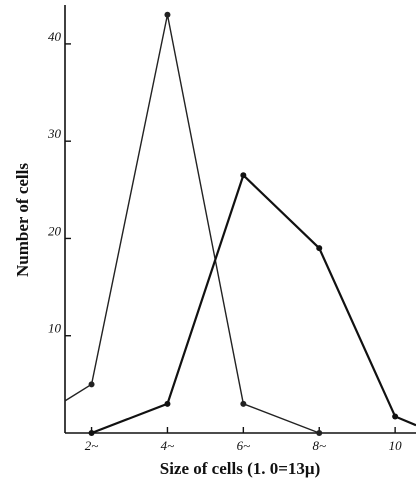 This screenshot has width=416, height=492. What do you see at coordinates (22, 220) in the screenshot?
I see `y-axis-title: Number of cells` at bounding box center [22, 220].